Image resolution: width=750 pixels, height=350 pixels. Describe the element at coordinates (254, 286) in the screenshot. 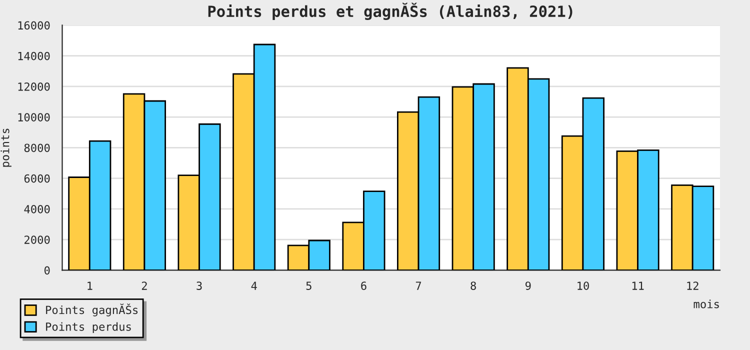

I see `x-tick-label: 4` at that location.